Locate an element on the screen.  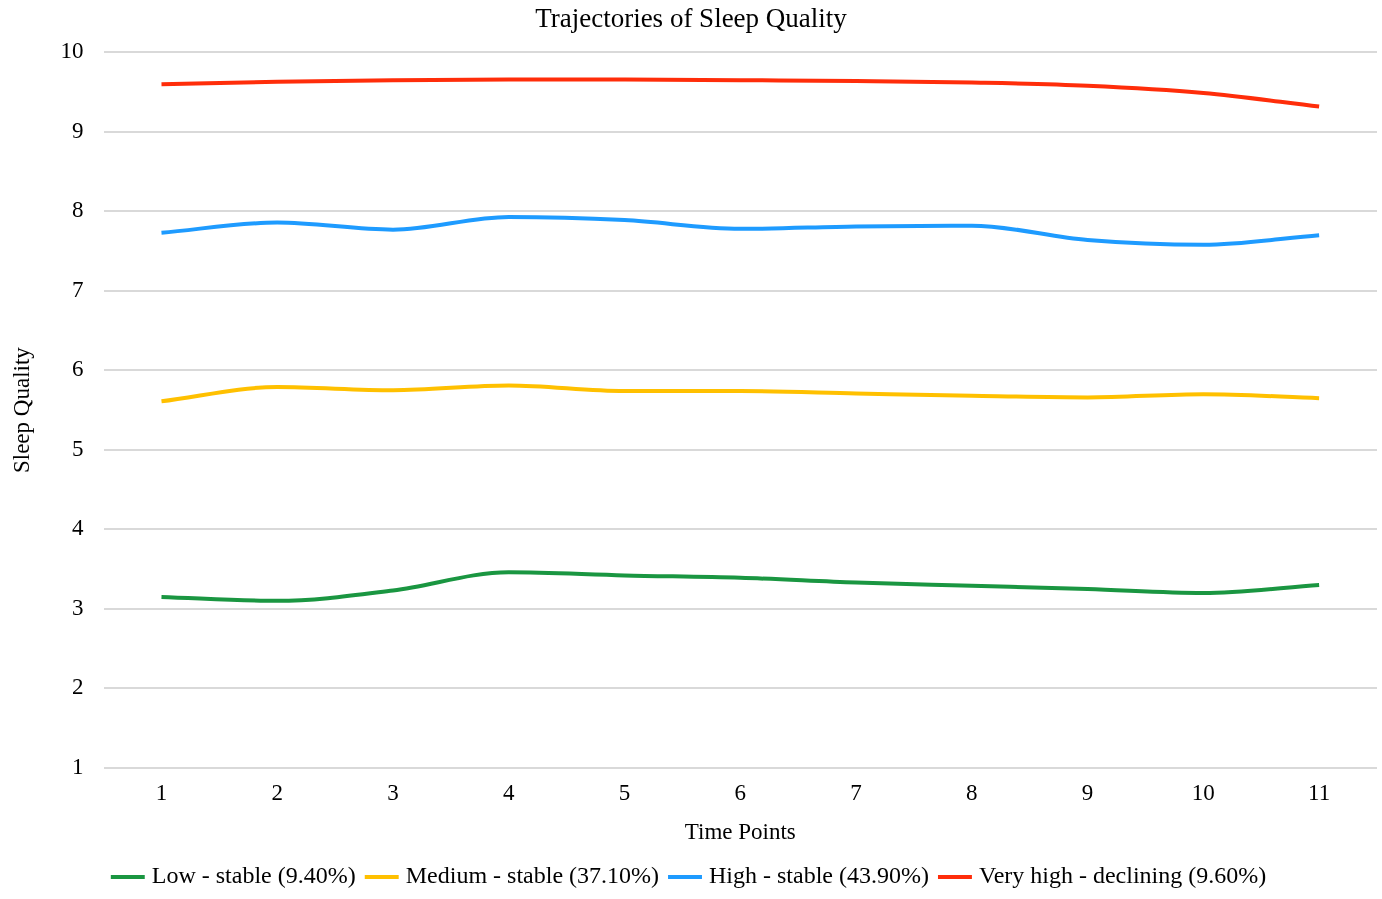
x-axis-title: Time Points is located at coordinates (740, 832).